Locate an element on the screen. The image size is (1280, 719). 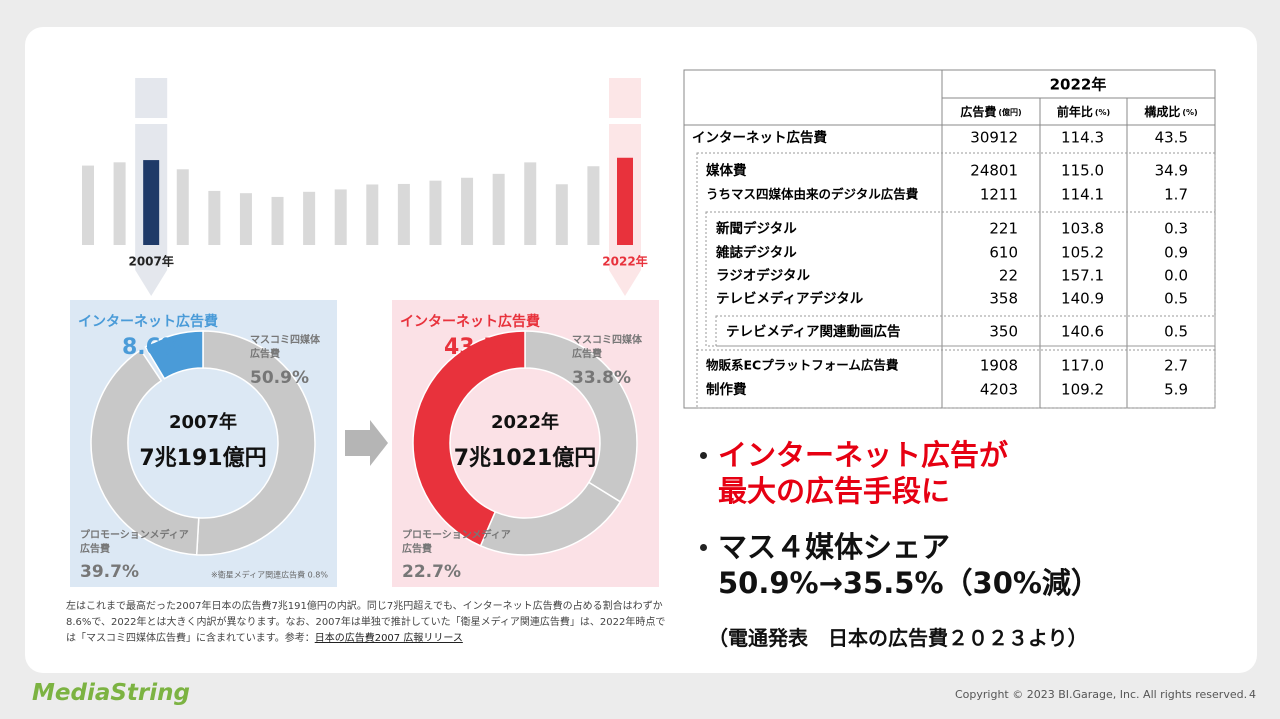
row-value: 610 is located at coordinates (1003, 253).